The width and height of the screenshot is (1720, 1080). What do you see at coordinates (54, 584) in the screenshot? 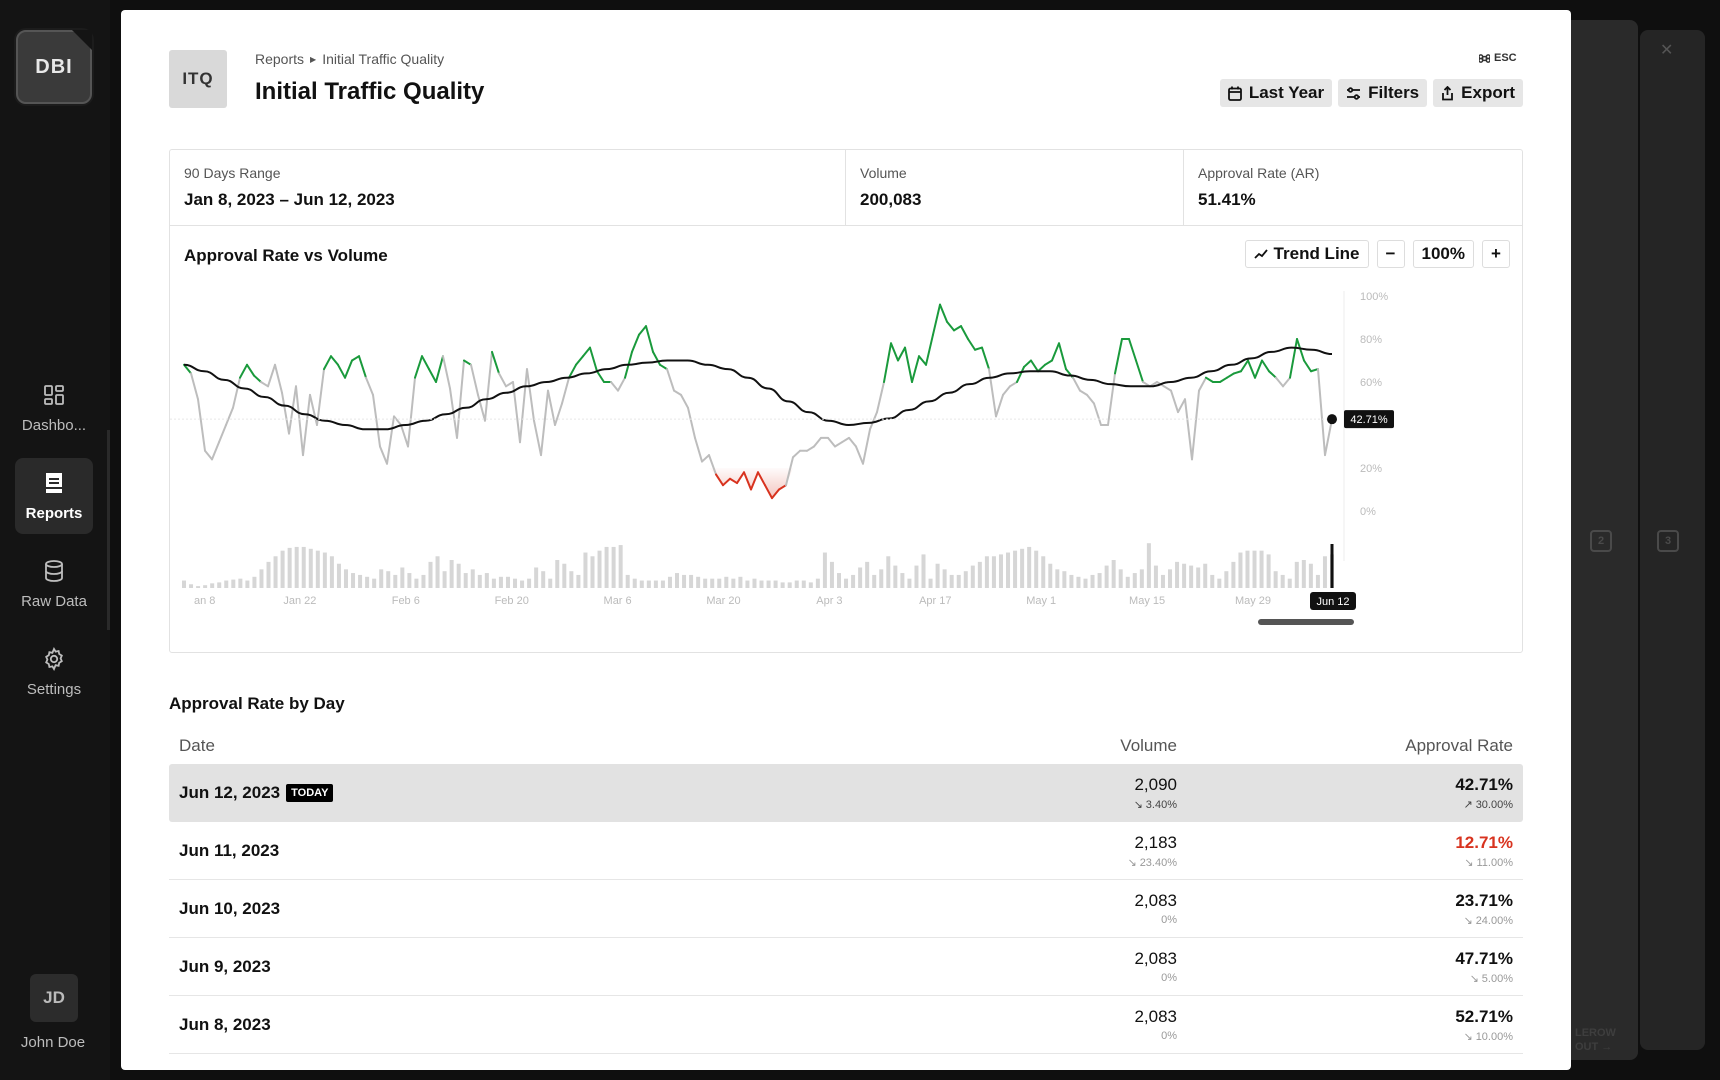
I see `sidebar-item-raw-data: Raw Data` at bounding box center [54, 584].